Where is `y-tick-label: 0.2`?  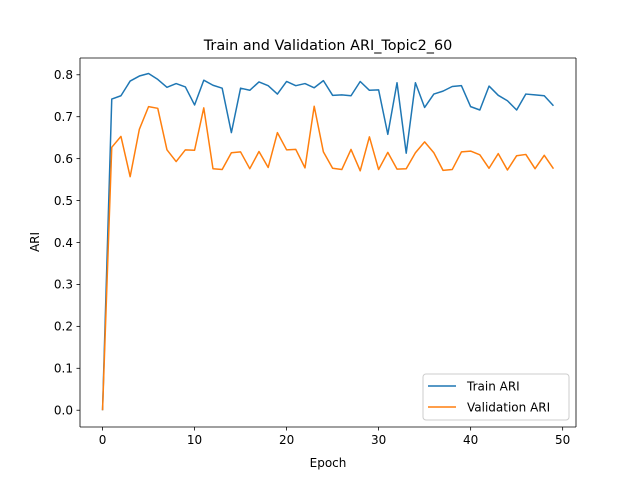
y-tick-label: 0.2 is located at coordinates (63, 327).